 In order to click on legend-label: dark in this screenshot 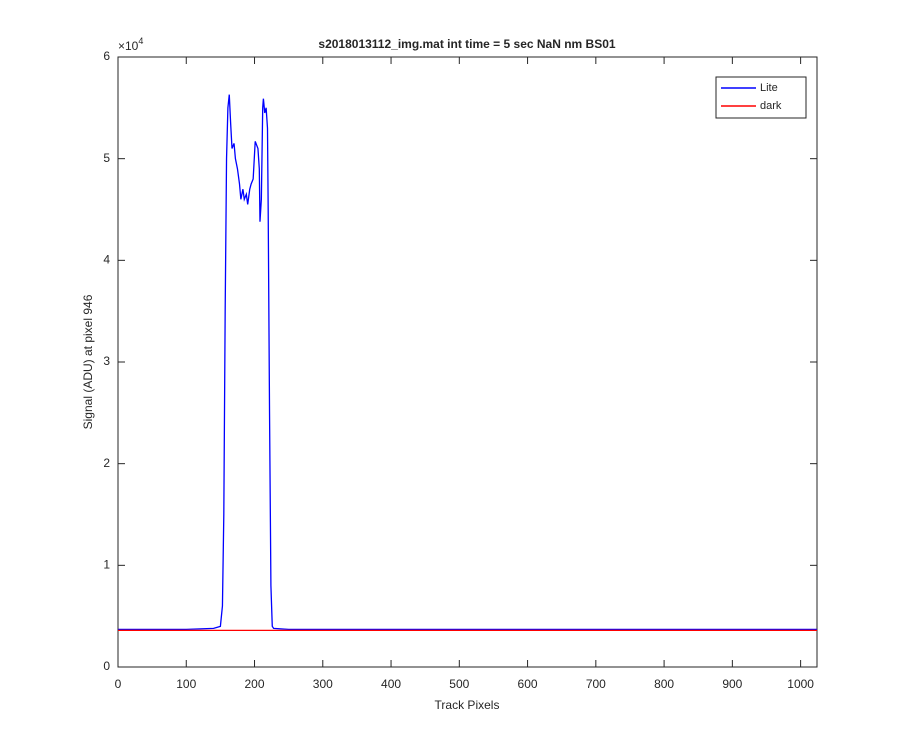, I will do `click(771, 106)`.